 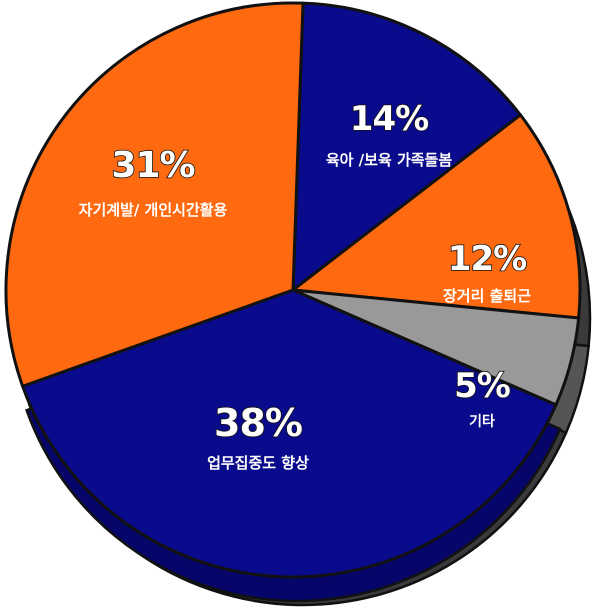 What do you see at coordinates (389, 160) in the screenshot?
I see `slice-category-label: 육아 /보육 가족돌봄` at bounding box center [389, 160].